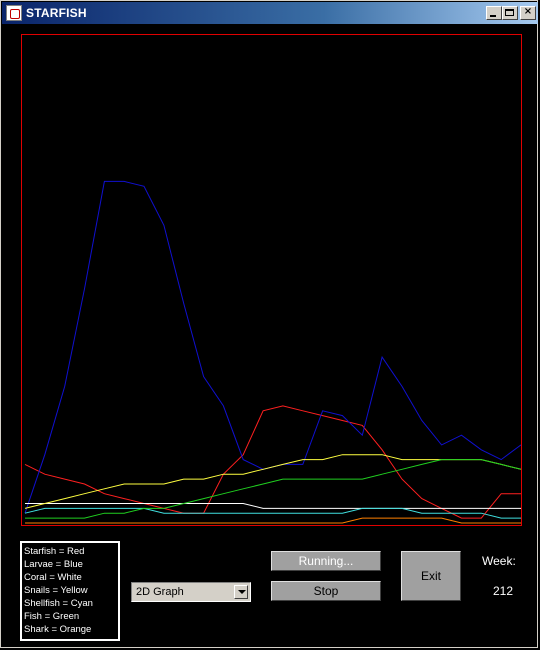 Image resolution: width=540 pixels, height=650 pixels. What do you see at coordinates (494, 13) in the screenshot?
I see `minimize-button` at bounding box center [494, 13].